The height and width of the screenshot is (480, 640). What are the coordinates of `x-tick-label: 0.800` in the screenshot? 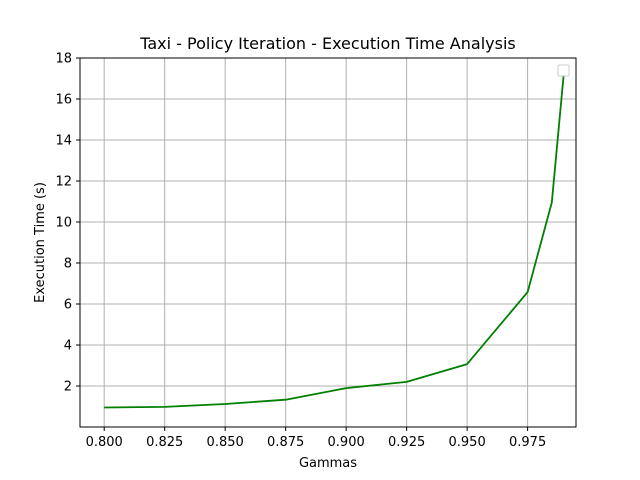 It's located at (104, 442).